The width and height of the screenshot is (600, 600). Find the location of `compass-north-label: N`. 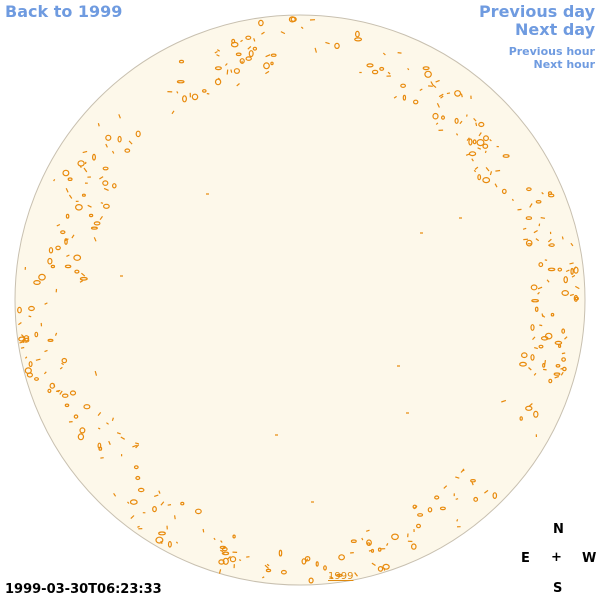

compass-north-label: N is located at coordinates (558, 529).